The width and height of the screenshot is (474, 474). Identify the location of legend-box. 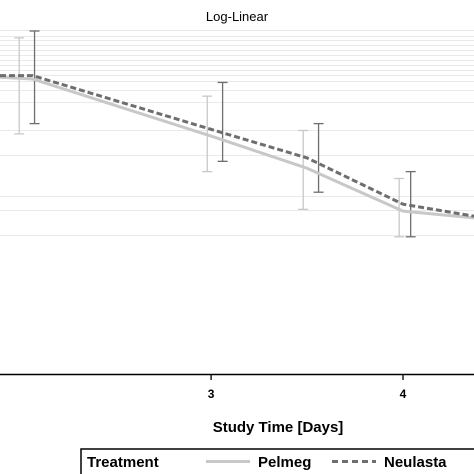
(277, 461).